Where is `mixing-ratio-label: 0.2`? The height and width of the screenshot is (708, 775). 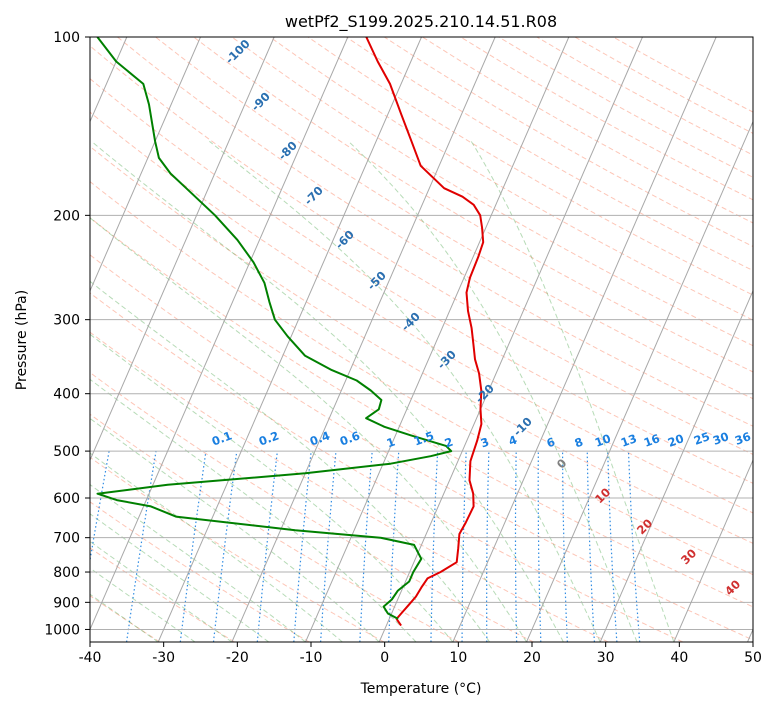
mixing-ratio-label: 0.2 is located at coordinates (269, 438).